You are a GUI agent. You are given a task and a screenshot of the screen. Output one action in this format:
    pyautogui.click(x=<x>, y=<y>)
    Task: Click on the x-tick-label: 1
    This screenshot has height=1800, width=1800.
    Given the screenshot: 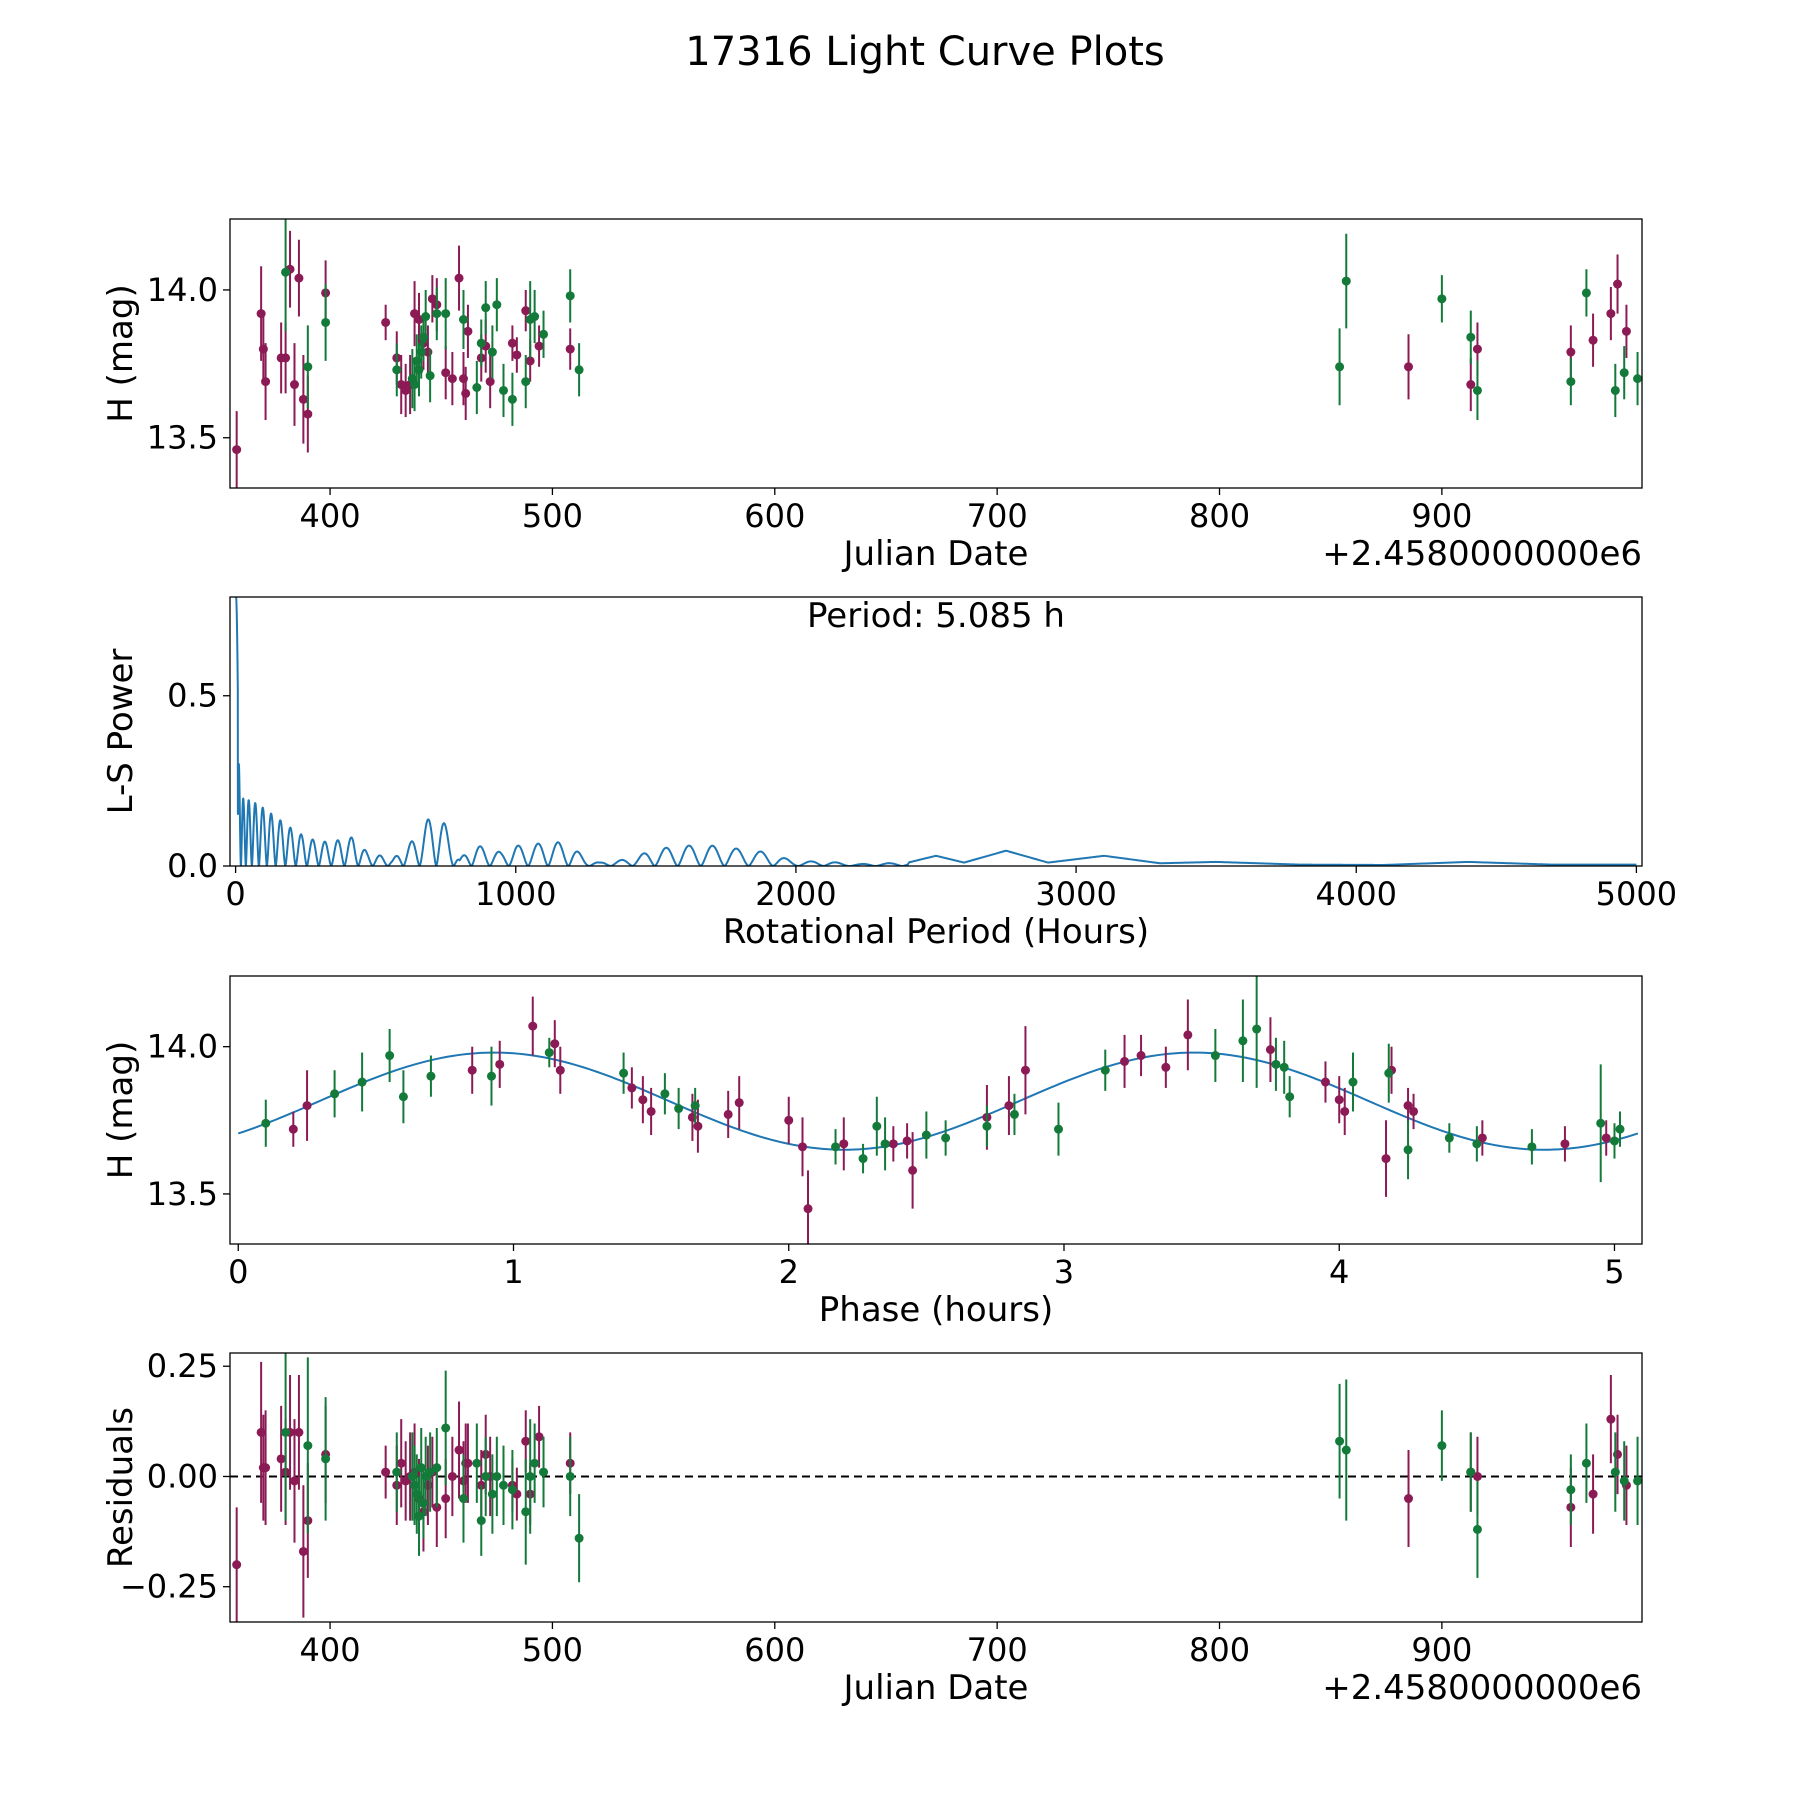 What is the action you would take?
    pyautogui.click(x=513, y=1272)
    